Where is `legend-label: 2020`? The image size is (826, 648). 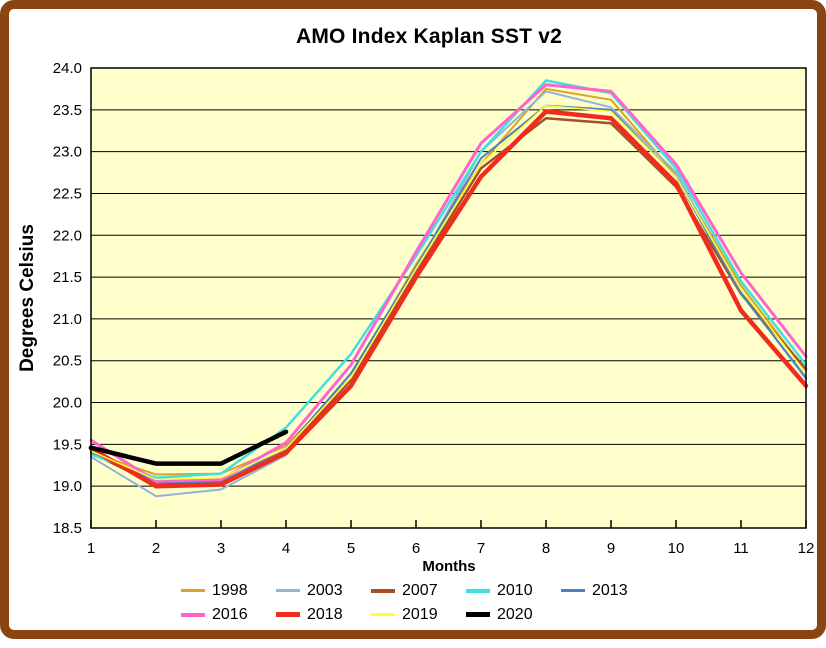 legend-label: 2020 is located at coordinates (515, 614).